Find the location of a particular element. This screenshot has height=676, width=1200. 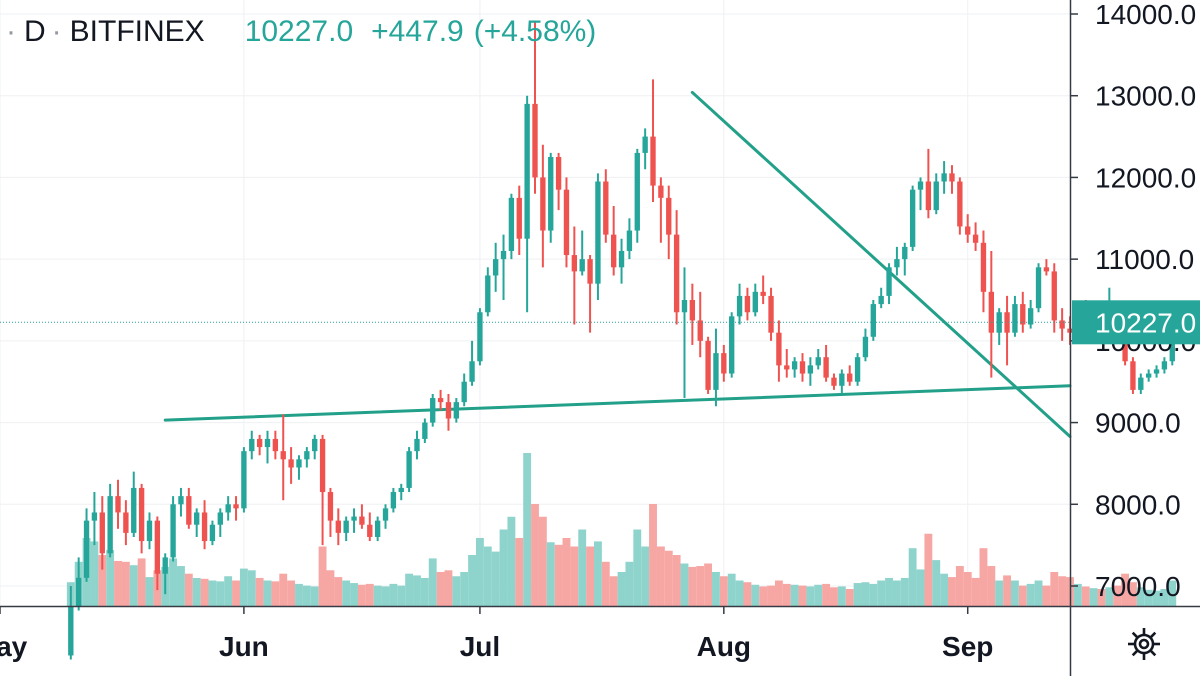

last-price-tag: 10227.0 is located at coordinates (1136, 322).